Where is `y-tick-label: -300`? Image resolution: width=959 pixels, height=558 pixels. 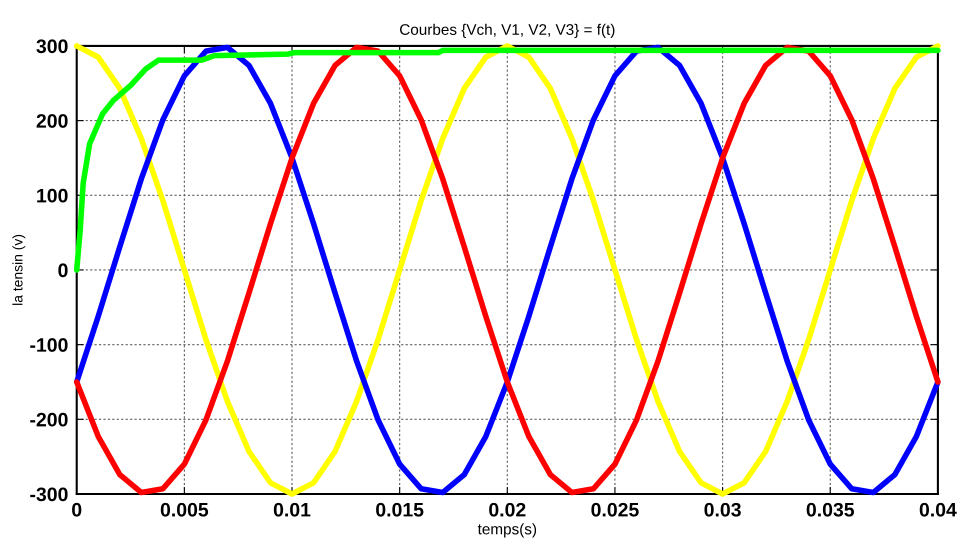 y-tick-label: -300 is located at coordinates (49, 494).